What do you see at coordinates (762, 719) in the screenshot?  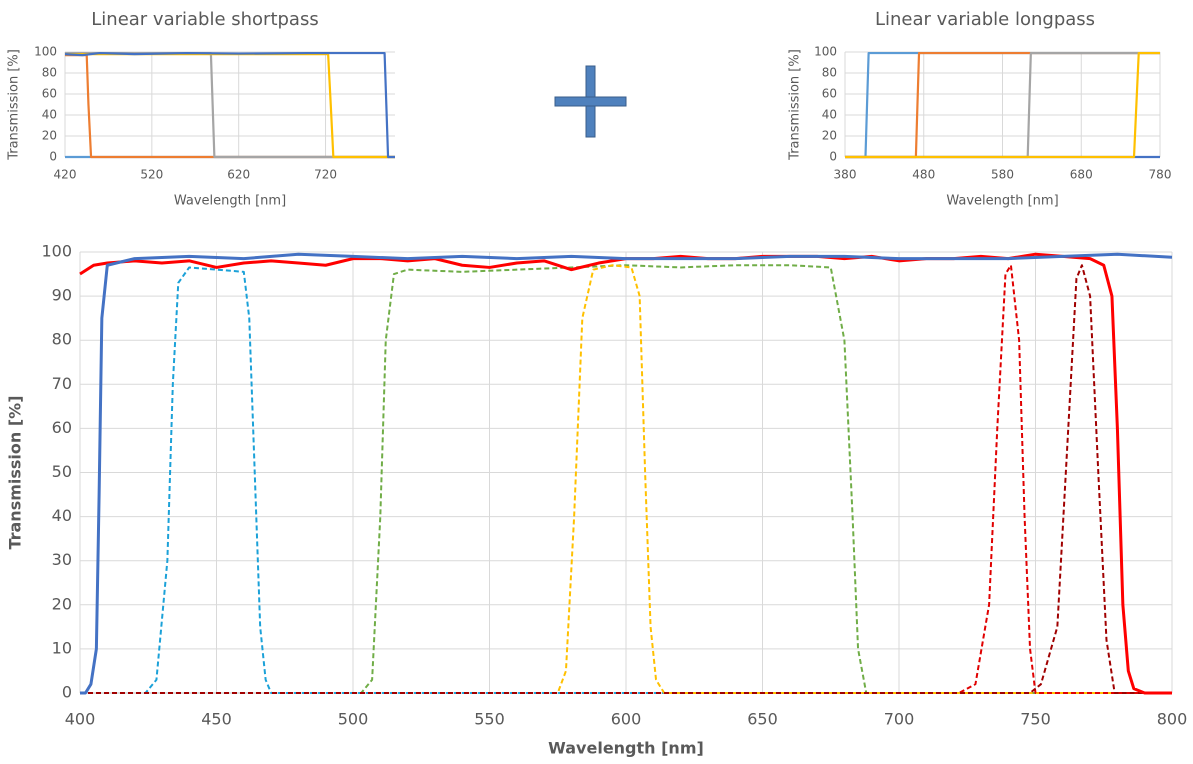 I see `x-tick-label: 650` at bounding box center [762, 719].